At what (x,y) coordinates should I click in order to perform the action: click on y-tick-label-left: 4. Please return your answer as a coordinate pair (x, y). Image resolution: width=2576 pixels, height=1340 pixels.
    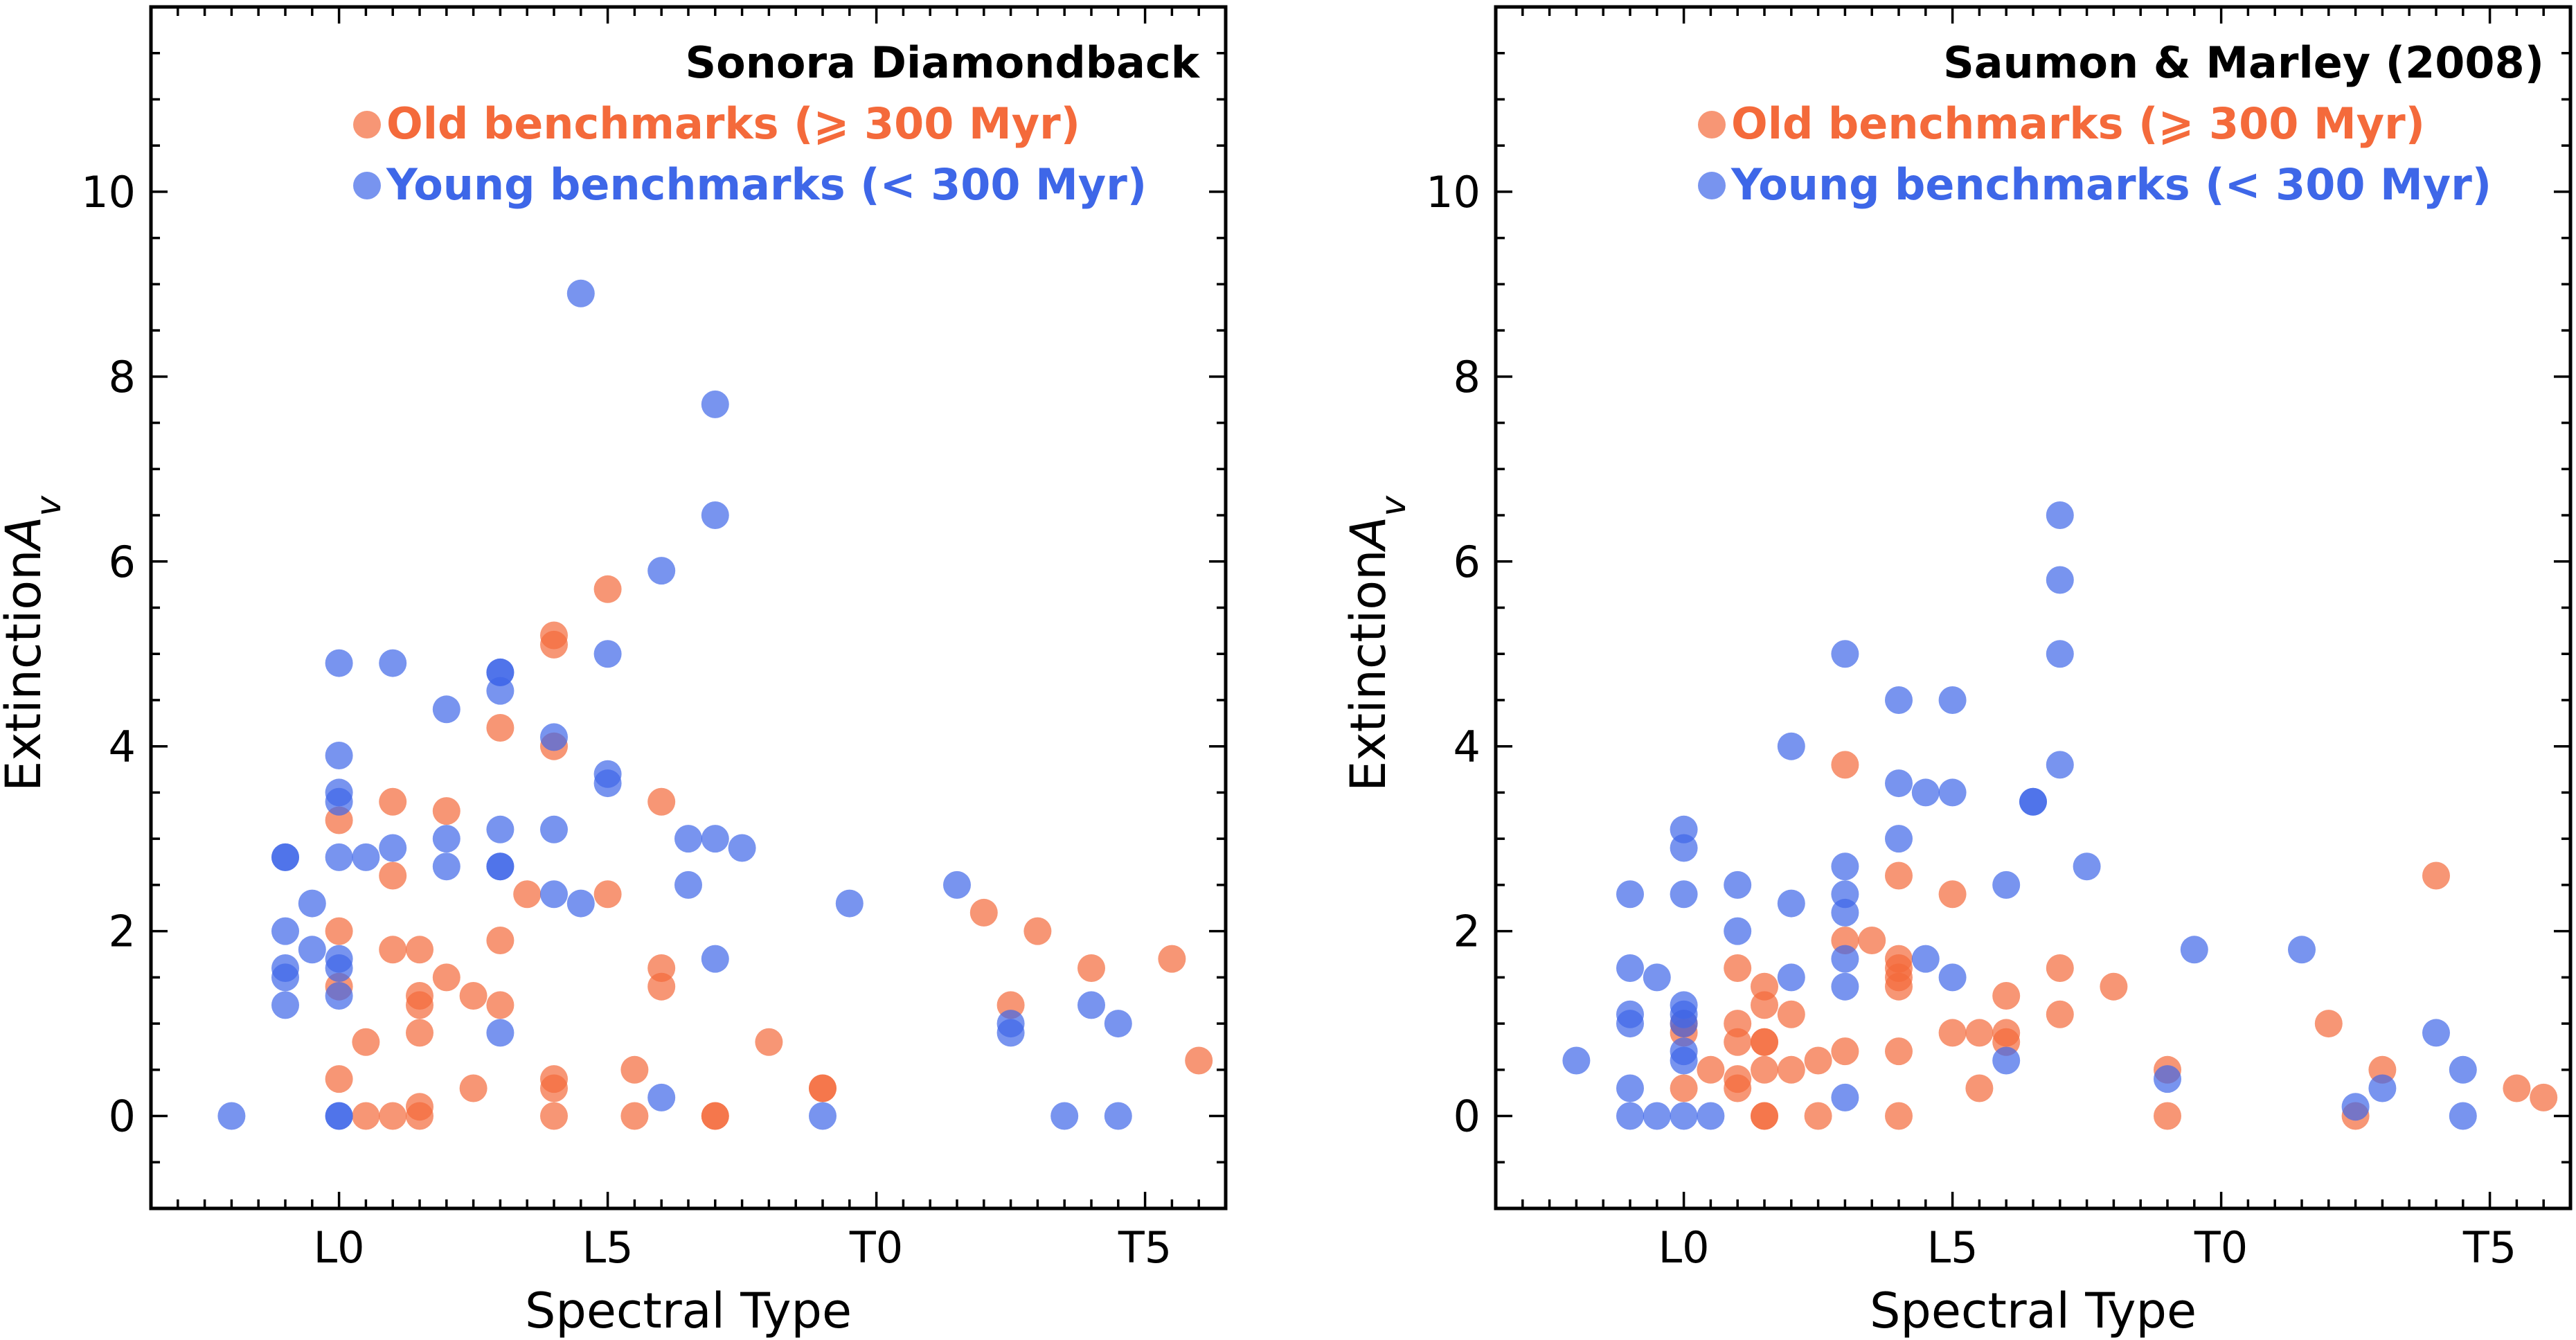
    Looking at the image, I should click on (122, 747).